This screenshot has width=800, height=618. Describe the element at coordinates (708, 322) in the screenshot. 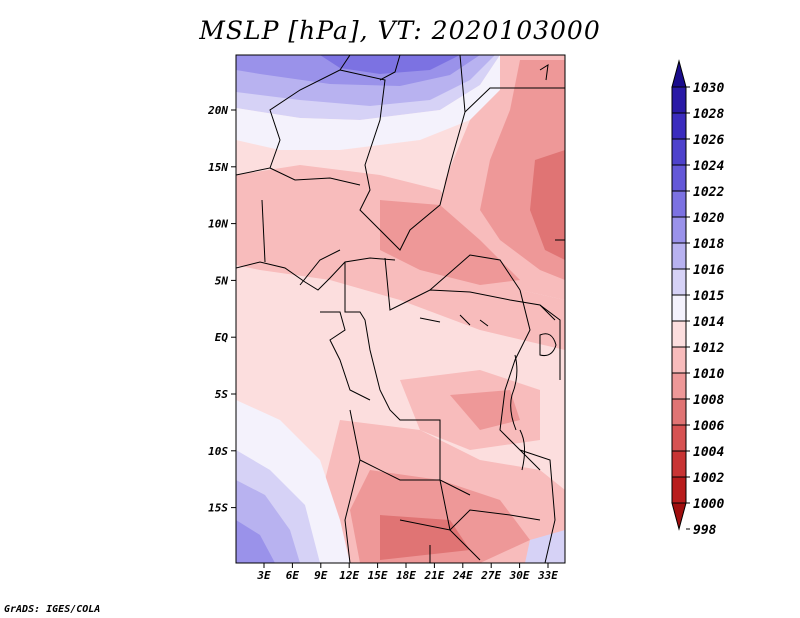

I see `colorbar-label: 1014` at that location.